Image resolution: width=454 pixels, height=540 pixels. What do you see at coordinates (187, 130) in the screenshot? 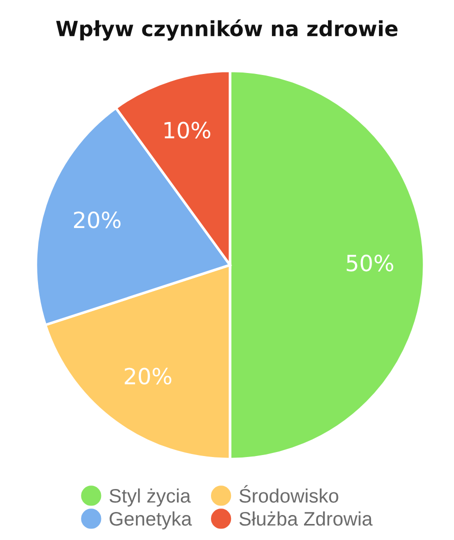
I see `data-label: 10%` at bounding box center [187, 130].